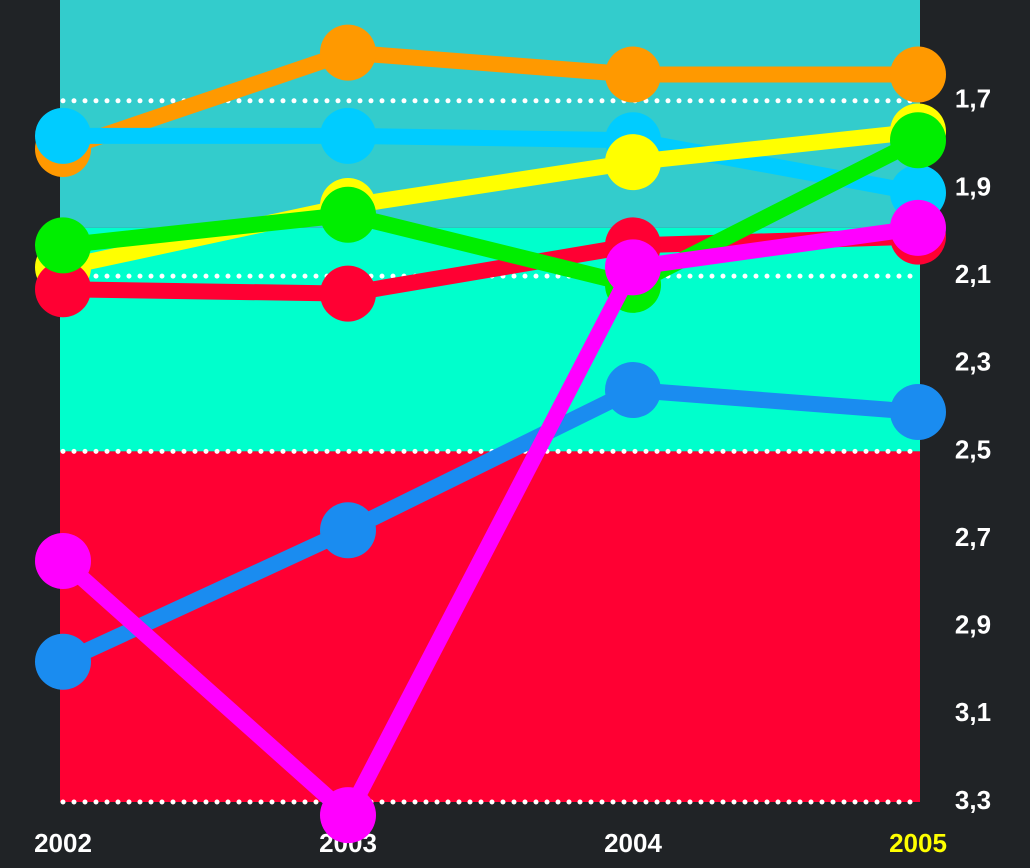  Describe the element at coordinates (918, 843) in the screenshot. I see `x-tick-label: 2005` at that location.